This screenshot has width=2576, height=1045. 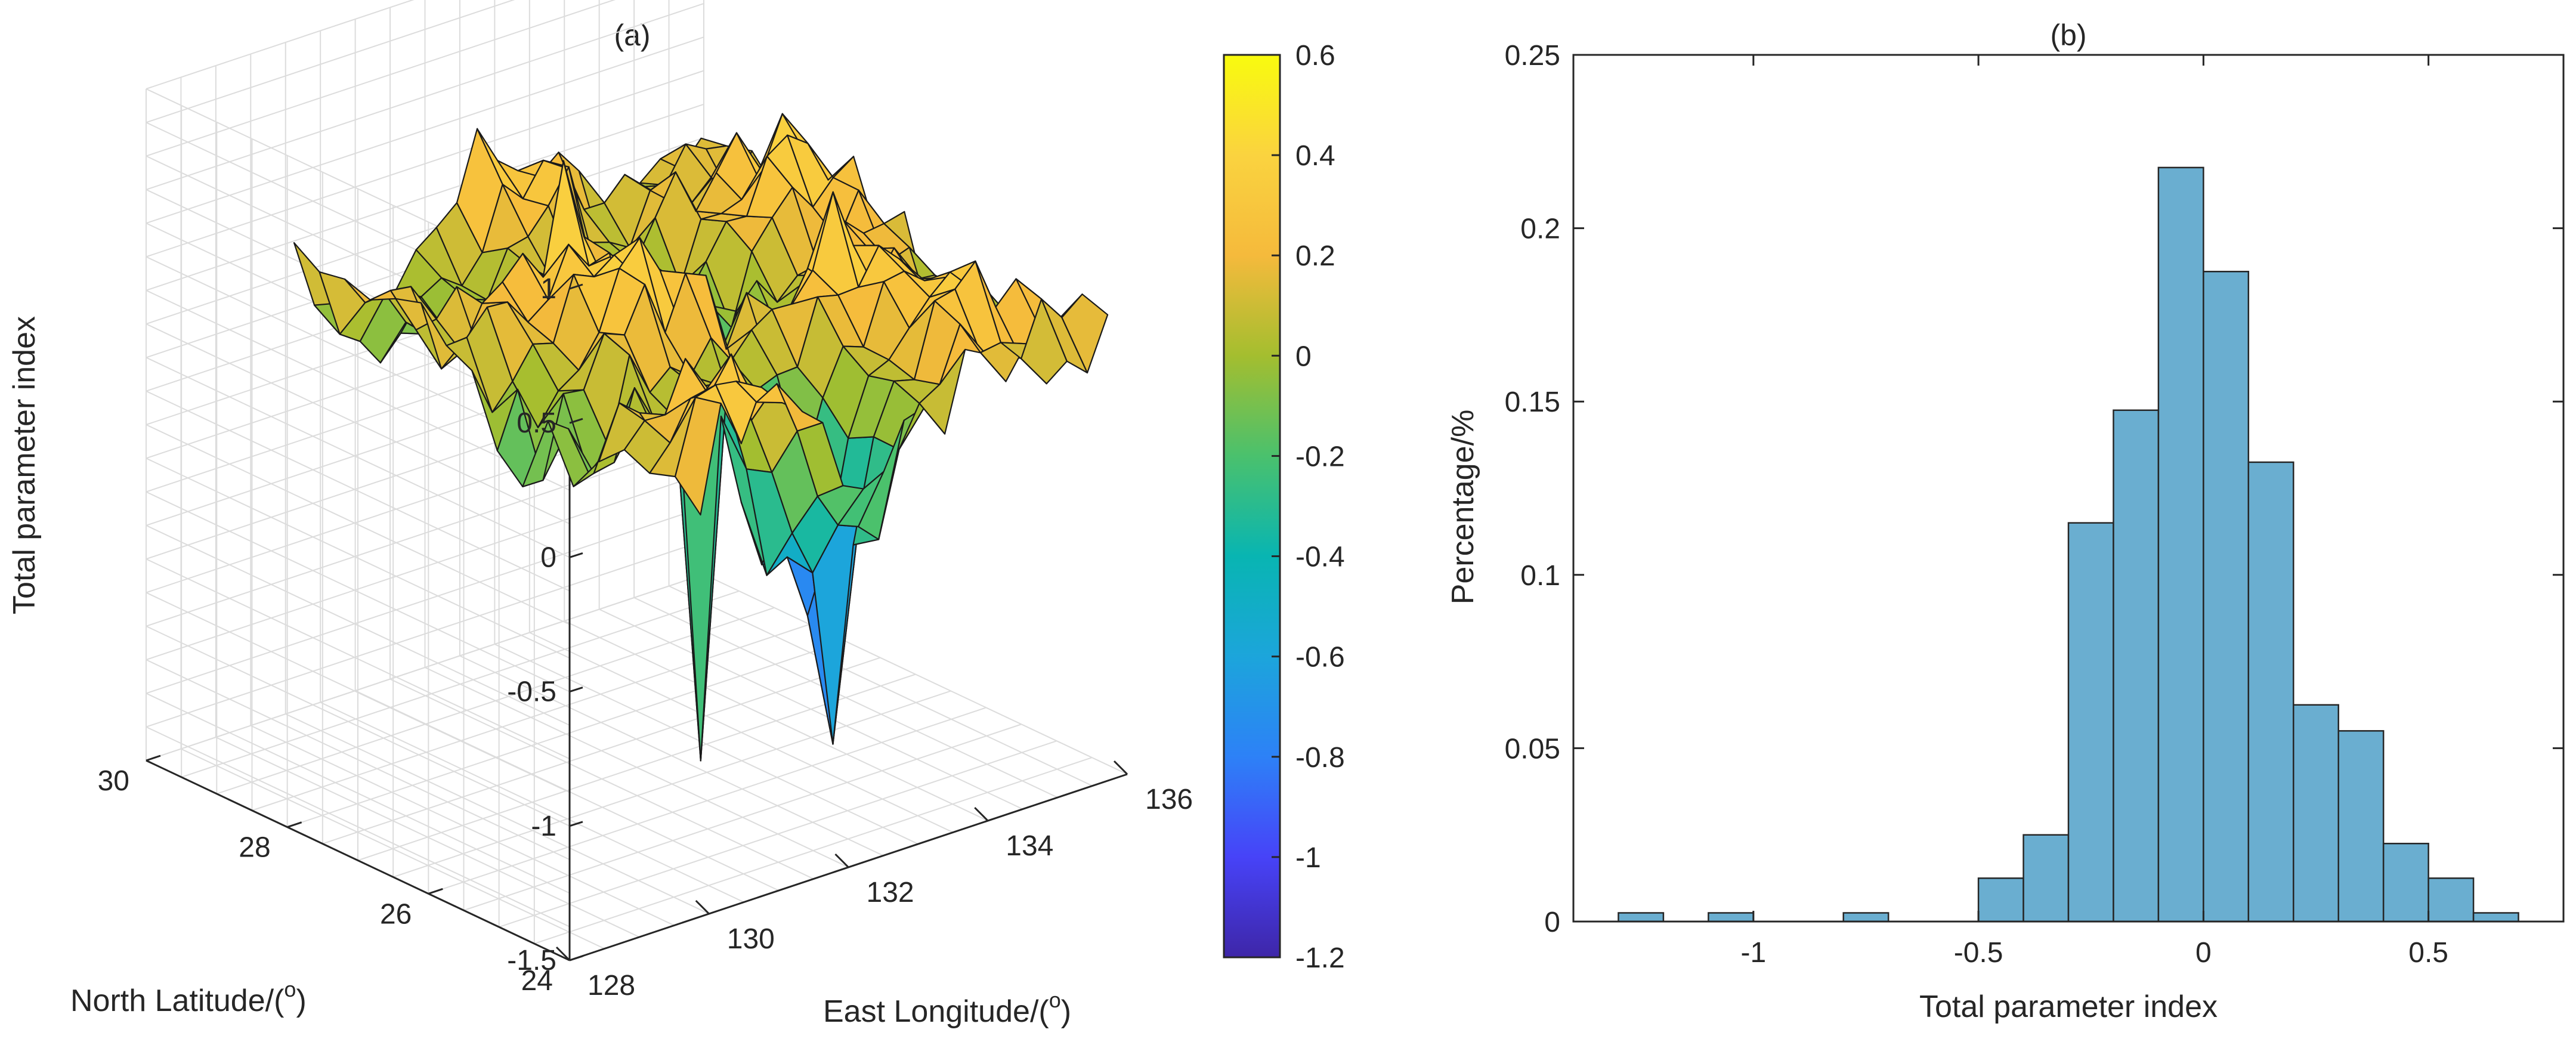 What do you see at coordinates (1308, 507) in the screenshot?
I see `colorbar-ticks: 0.6 0.4 0.2 0 -0.2 -0.4 -0.6 -0.8 -1 -1.2` at bounding box center [1308, 507].